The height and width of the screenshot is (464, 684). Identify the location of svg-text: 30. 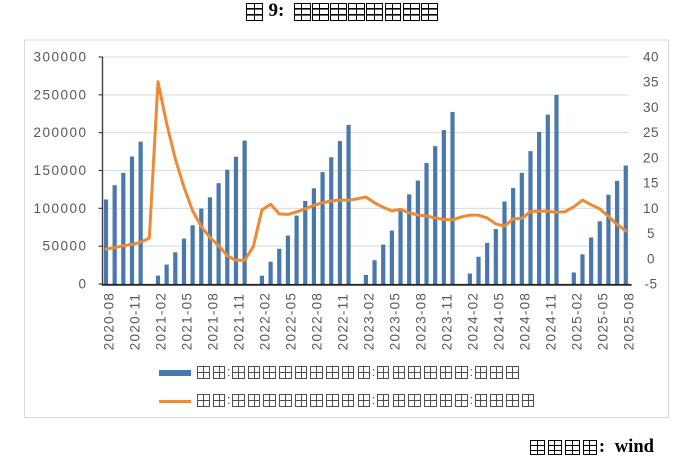
(651, 107).